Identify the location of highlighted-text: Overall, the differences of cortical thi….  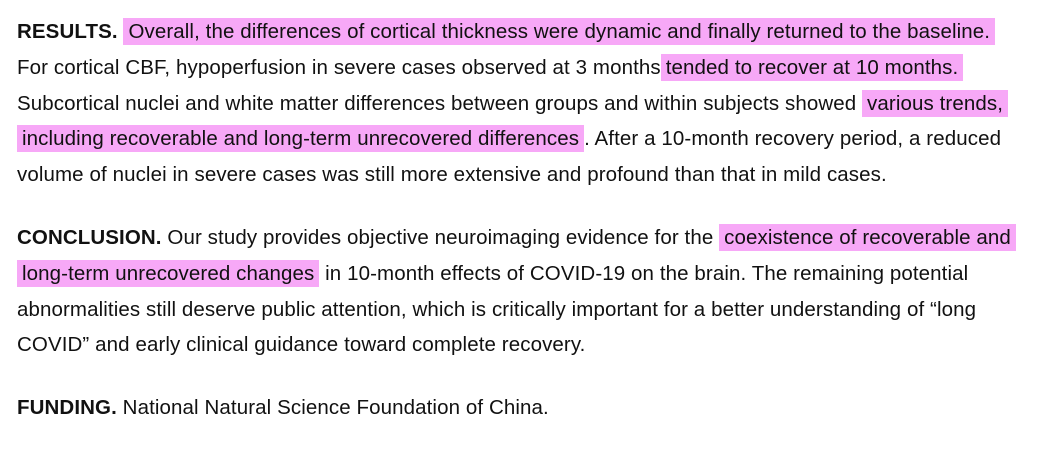
(559, 31).